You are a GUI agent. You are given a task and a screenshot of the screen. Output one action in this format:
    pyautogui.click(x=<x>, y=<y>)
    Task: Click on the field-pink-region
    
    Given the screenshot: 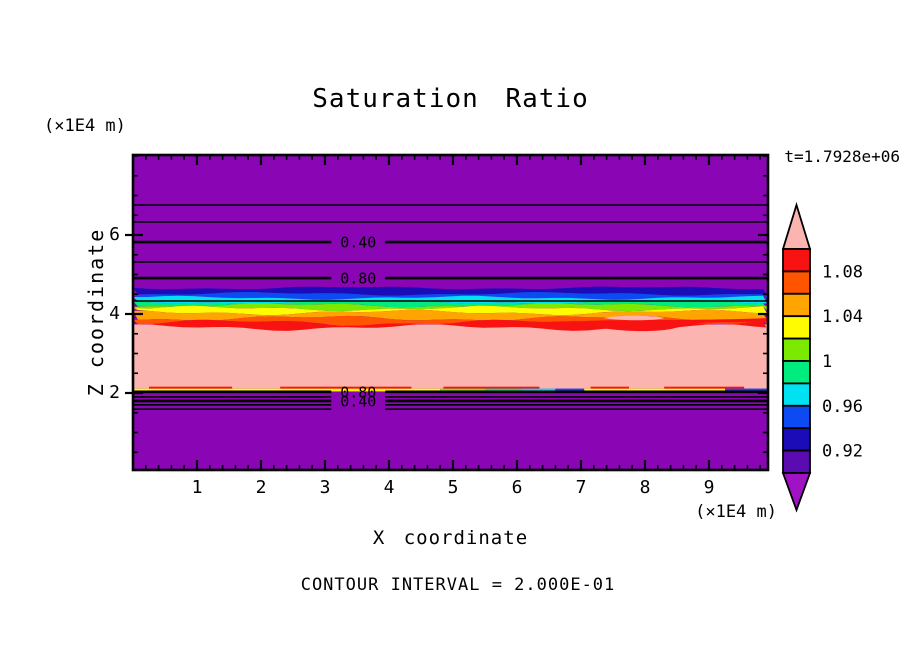 What is the action you would take?
    pyautogui.click(x=450, y=356)
    